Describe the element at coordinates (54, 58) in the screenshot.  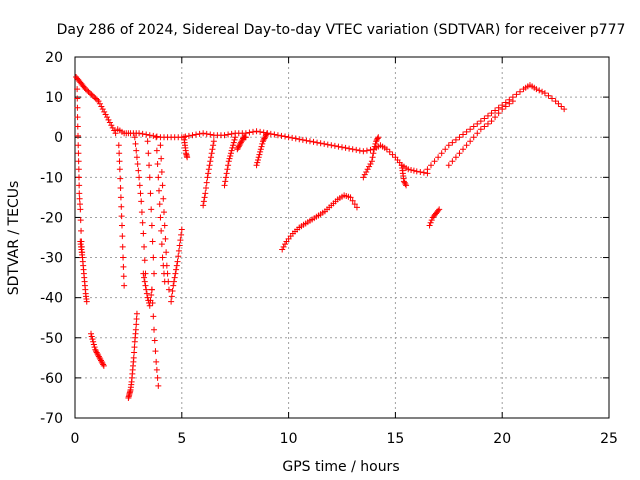
I see `y-tick-label: 20` at that location.